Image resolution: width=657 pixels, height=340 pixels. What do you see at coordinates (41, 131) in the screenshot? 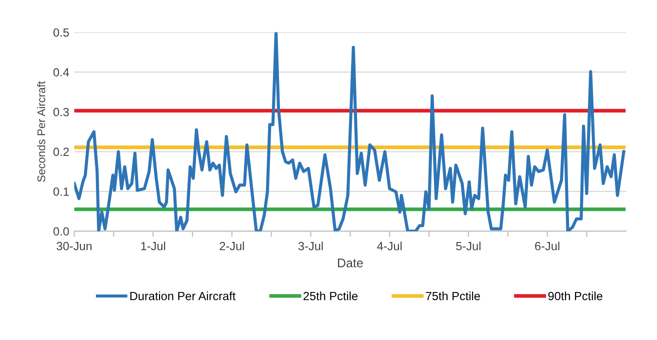
I see `y-axis-title: Seconds Per Aircraft` at bounding box center [41, 131].